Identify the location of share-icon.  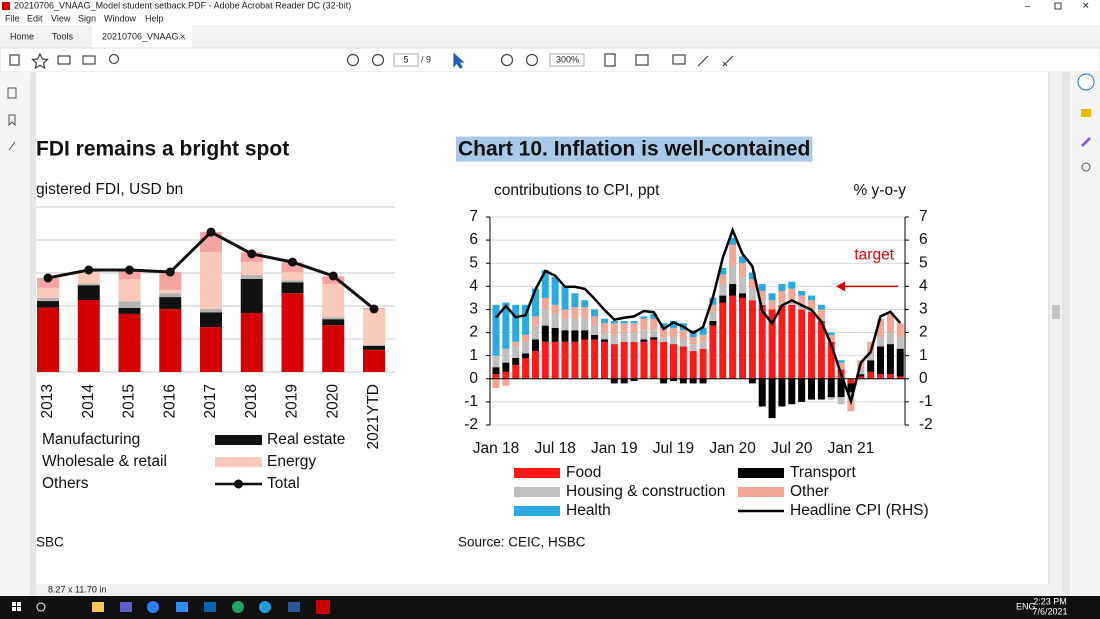
(1086, 82).